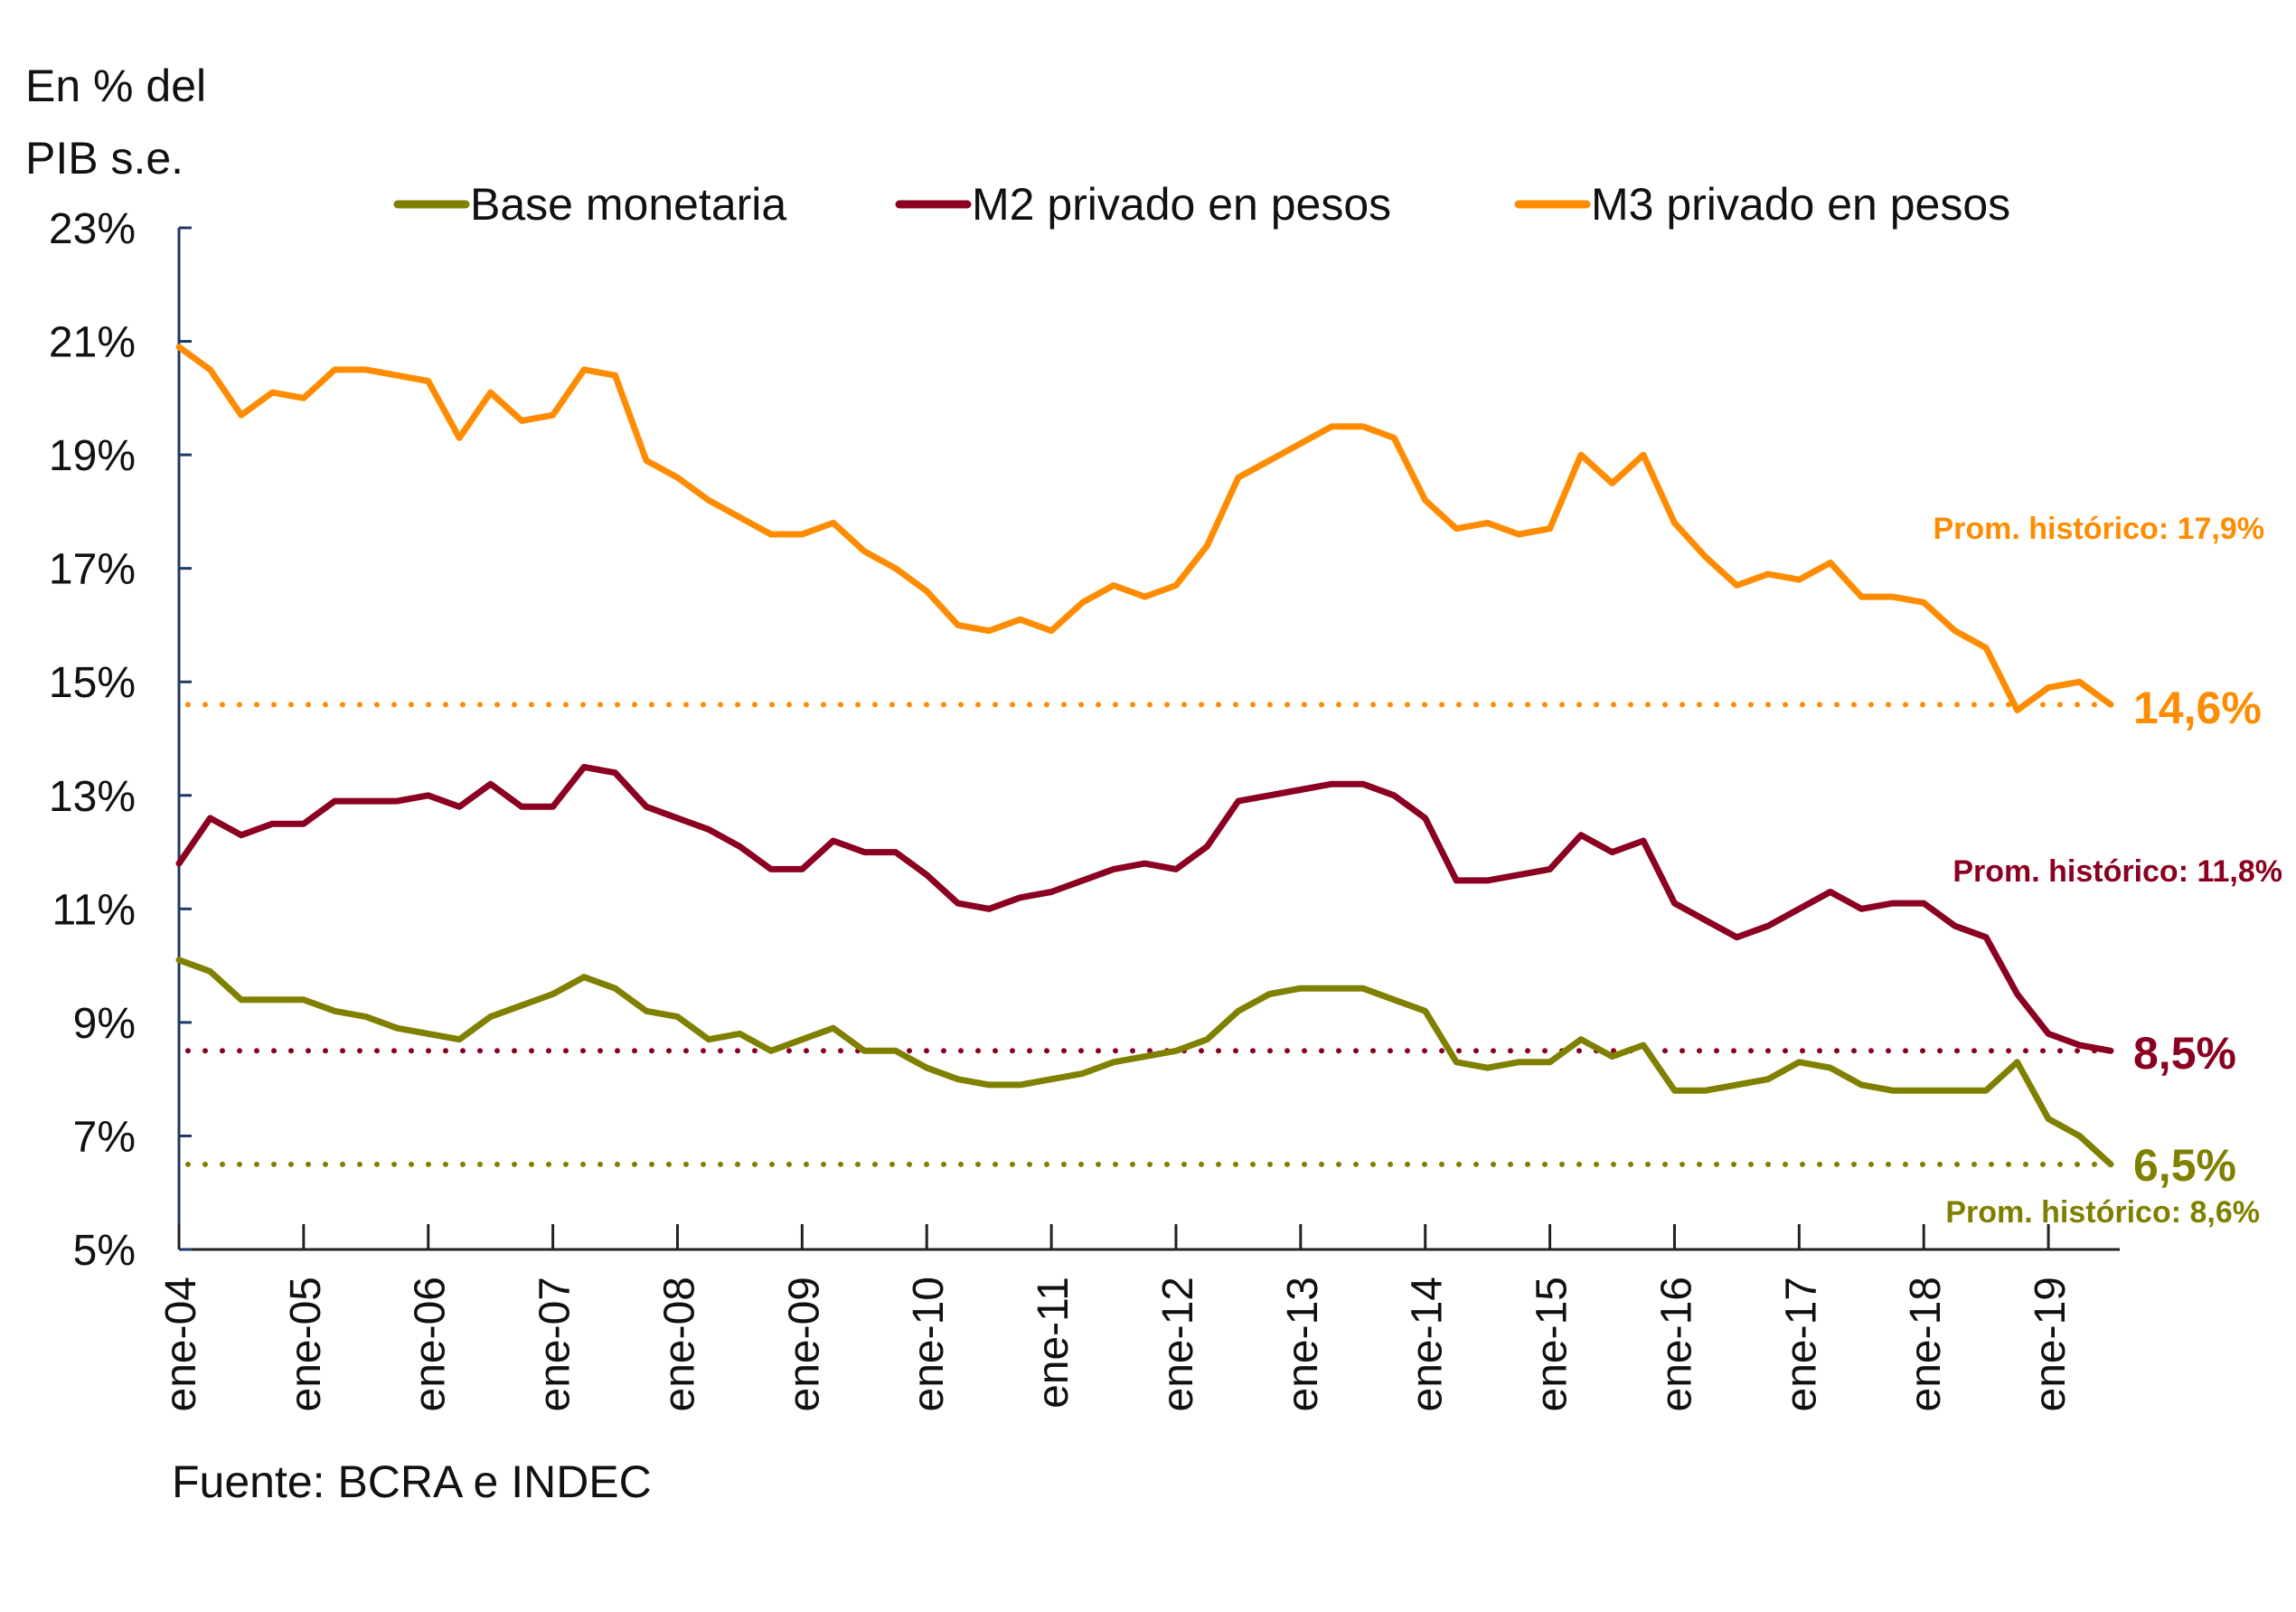  Describe the element at coordinates (1428, 1344) in the screenshot. I see `x-tick-label: ene-14` at that location.